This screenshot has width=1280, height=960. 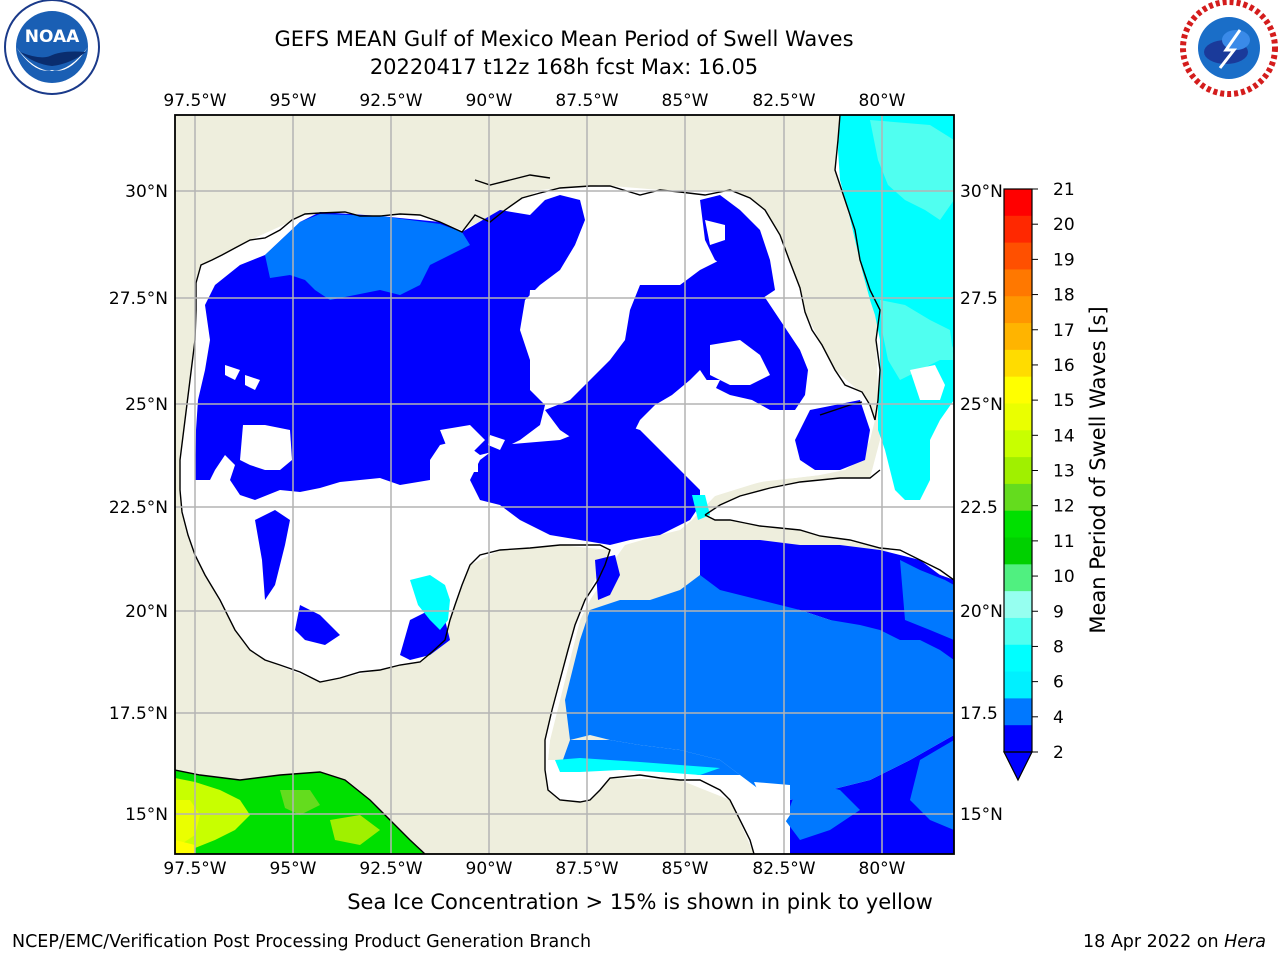 I want to click on colorbar-tick-label: 17, so click(x=1064, y=331).